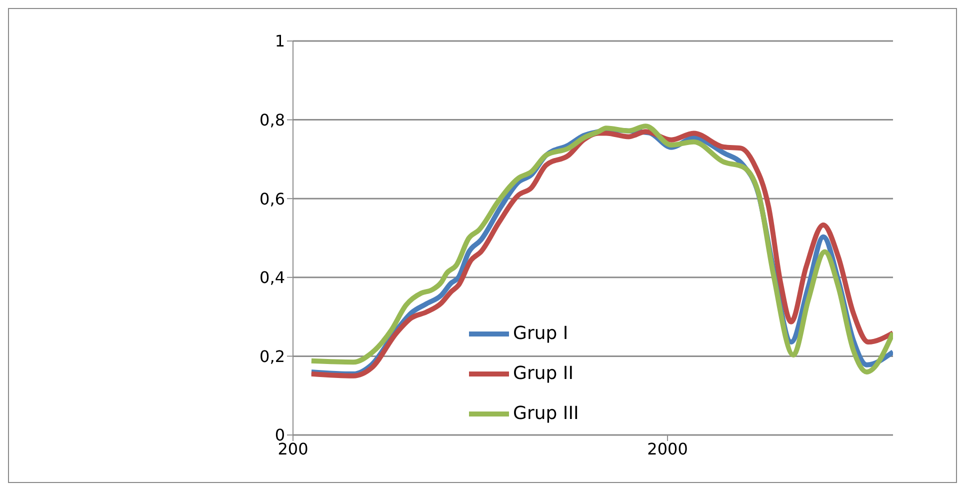 This screenshot has height=491, width=965. What do you see at coordinates (272, 120) in the screenshot?
I see `y-tick-label: 0,8` at bounding box center [272, 120].